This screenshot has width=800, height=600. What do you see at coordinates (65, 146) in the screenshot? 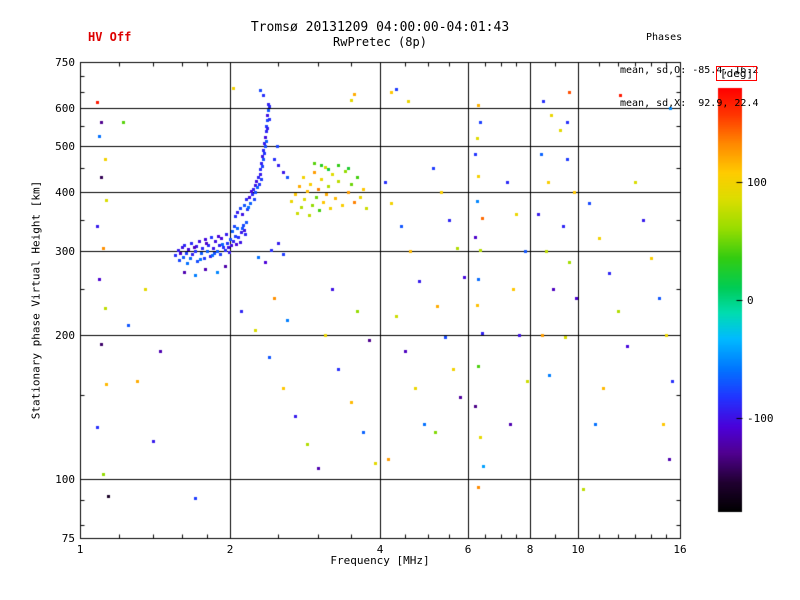
I see `y-tick-label-500: 500` at bounding box center [65, 146].